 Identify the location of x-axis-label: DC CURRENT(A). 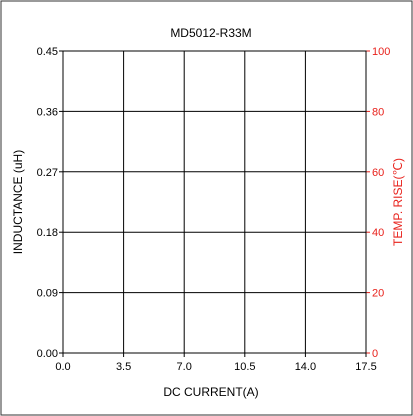
(210, 392).